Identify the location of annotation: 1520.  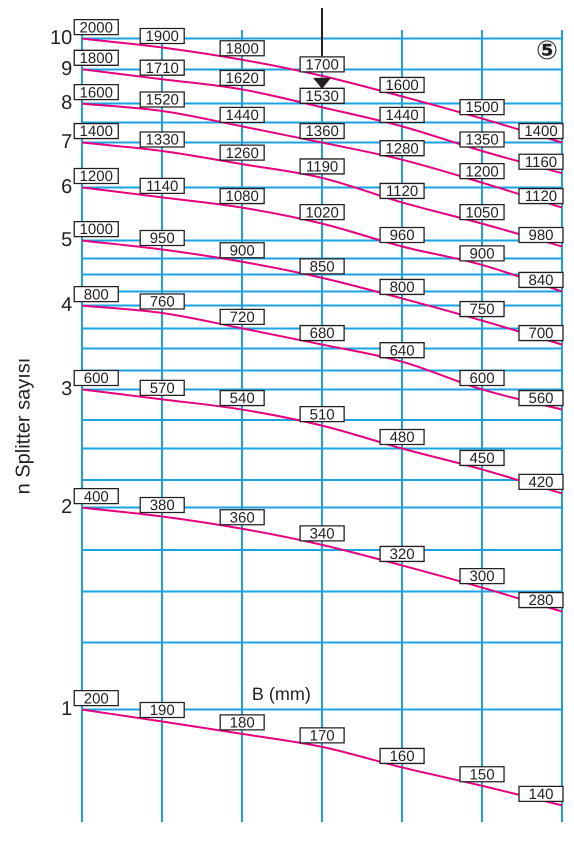
(162, 100).